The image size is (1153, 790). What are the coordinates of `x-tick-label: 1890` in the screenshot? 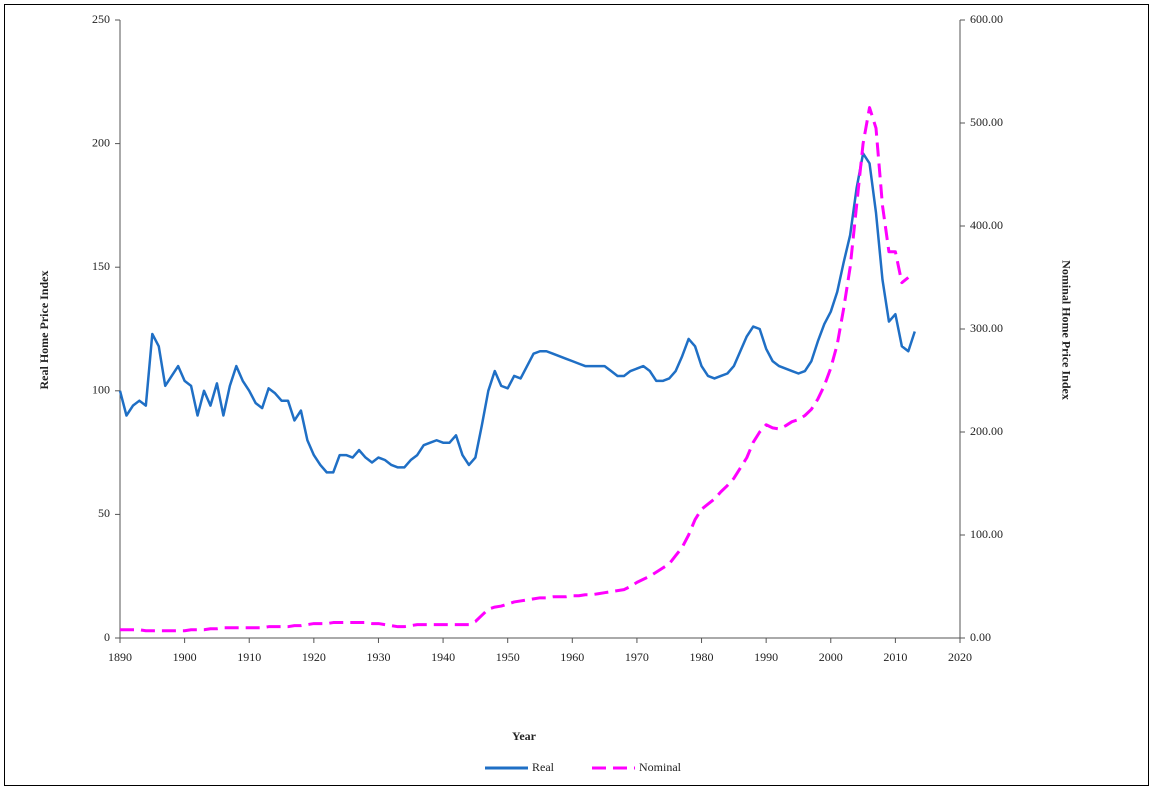 It's located at (120, 657).